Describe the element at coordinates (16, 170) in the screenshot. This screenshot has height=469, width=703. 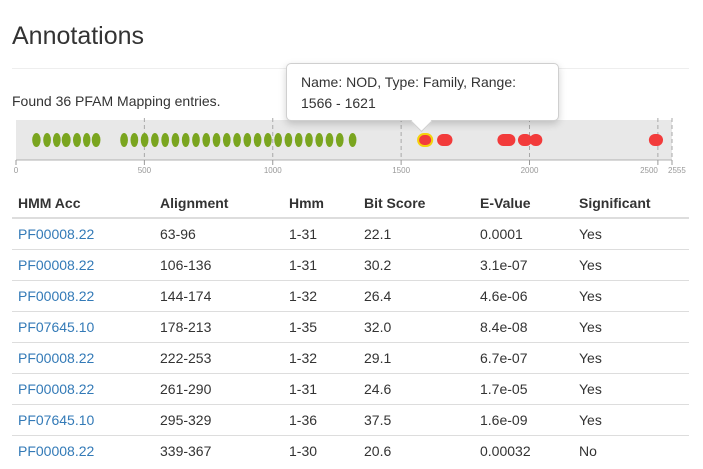
I see `tick-label: 0` at that location.